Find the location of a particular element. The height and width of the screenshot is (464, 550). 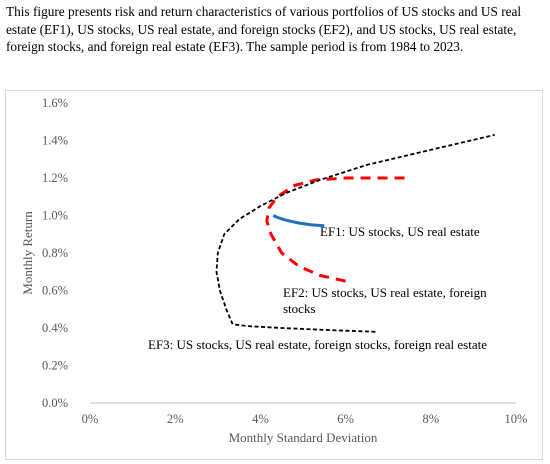

x-tick-label: 2% is located at coordinates (175, 419).